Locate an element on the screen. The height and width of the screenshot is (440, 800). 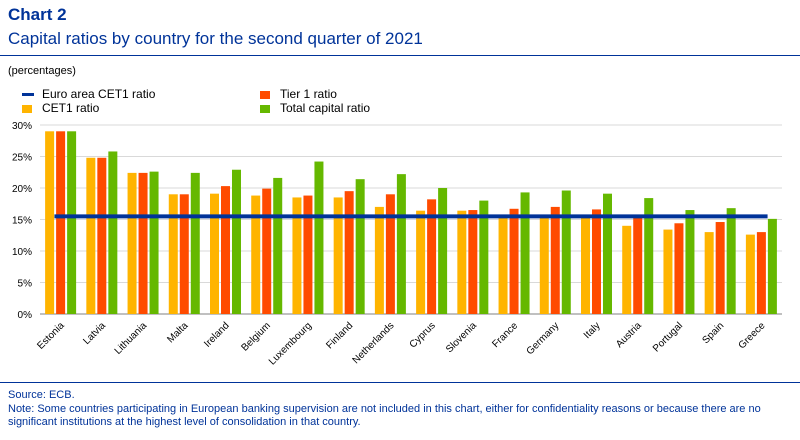
legend-swatch-cet1 is located at coordinates (27, 109).